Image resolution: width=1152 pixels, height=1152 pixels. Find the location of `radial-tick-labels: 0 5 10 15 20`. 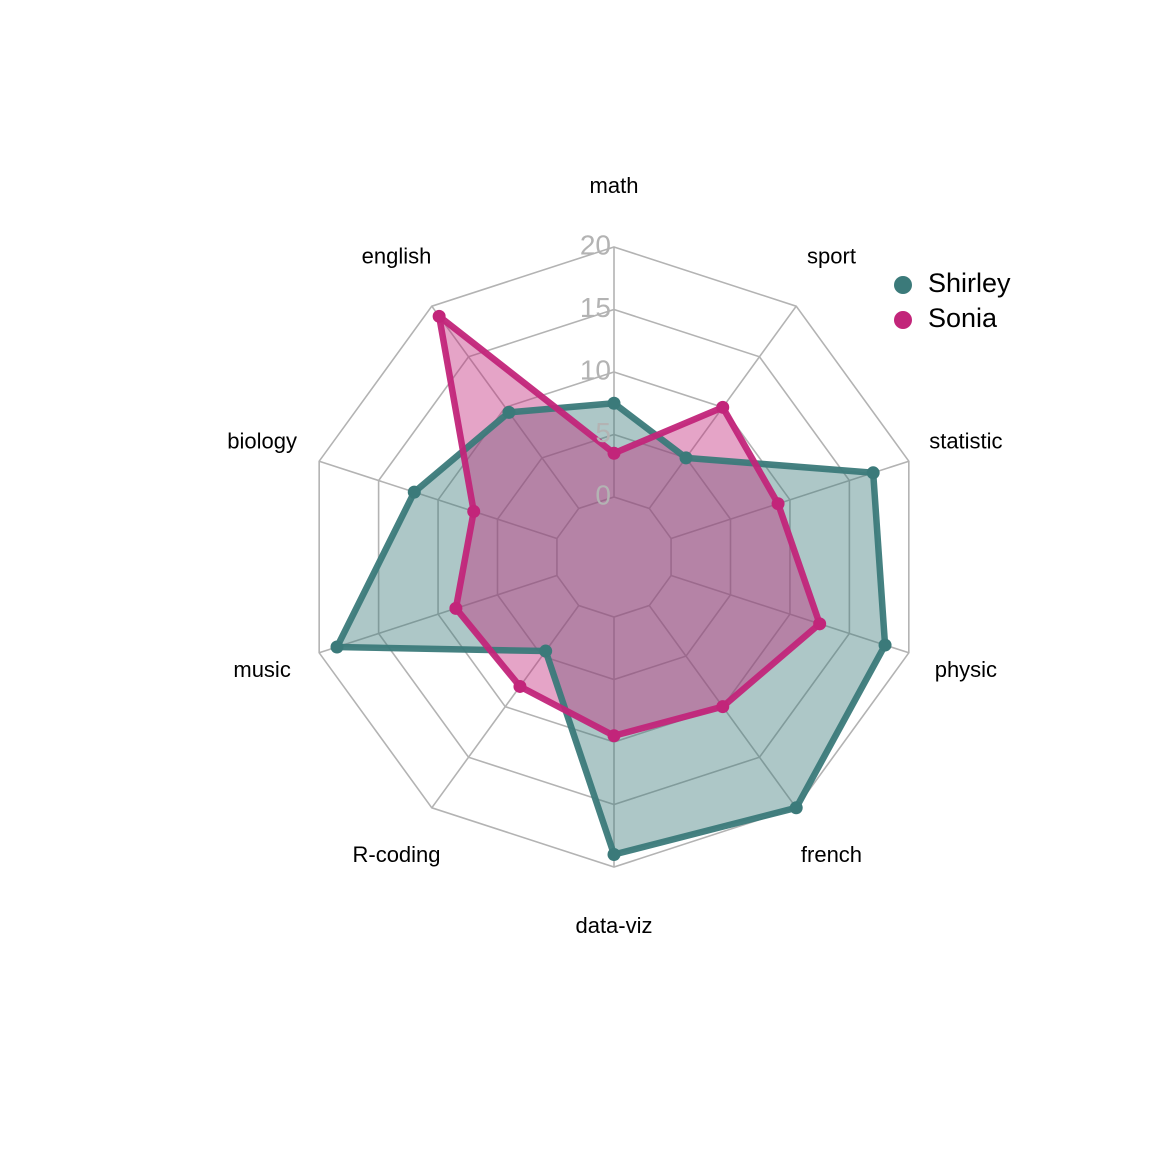

radial-tick-labels: 0 5 10 15 20 is located at coordinates (595, 369).